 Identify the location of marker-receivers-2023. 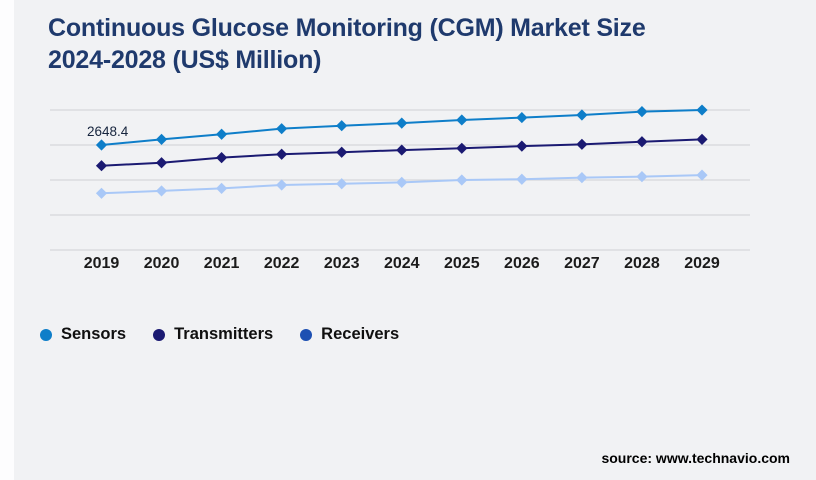
(342, 184).